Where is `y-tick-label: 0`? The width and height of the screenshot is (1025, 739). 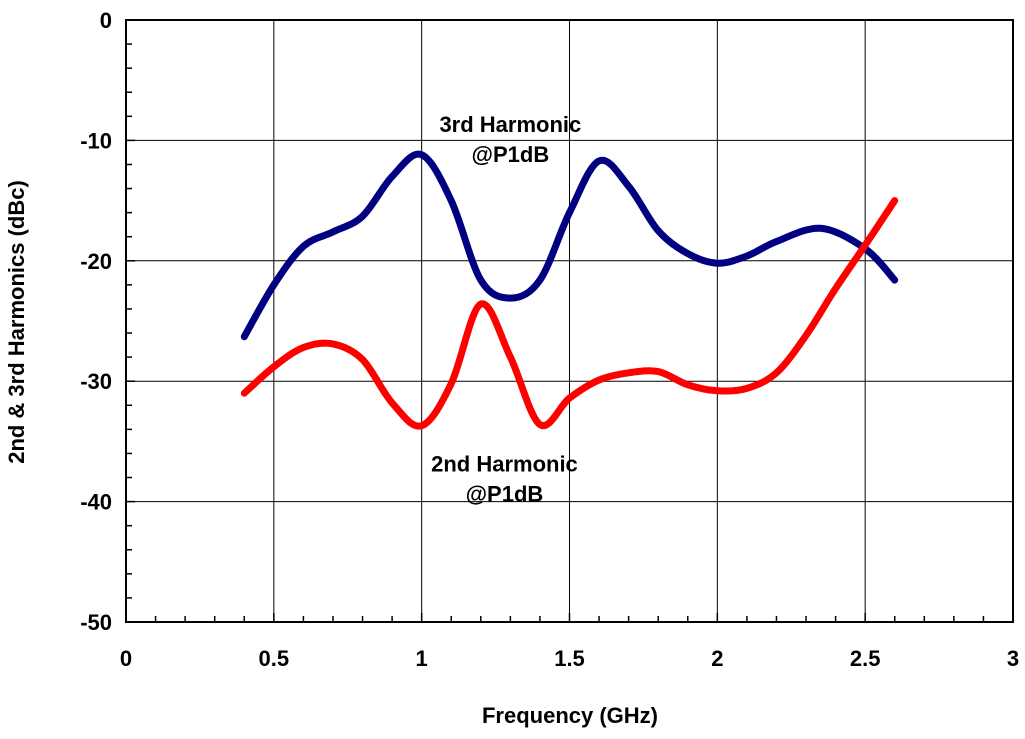
y-tick-label: 0 is located at coordinates (106, 20).